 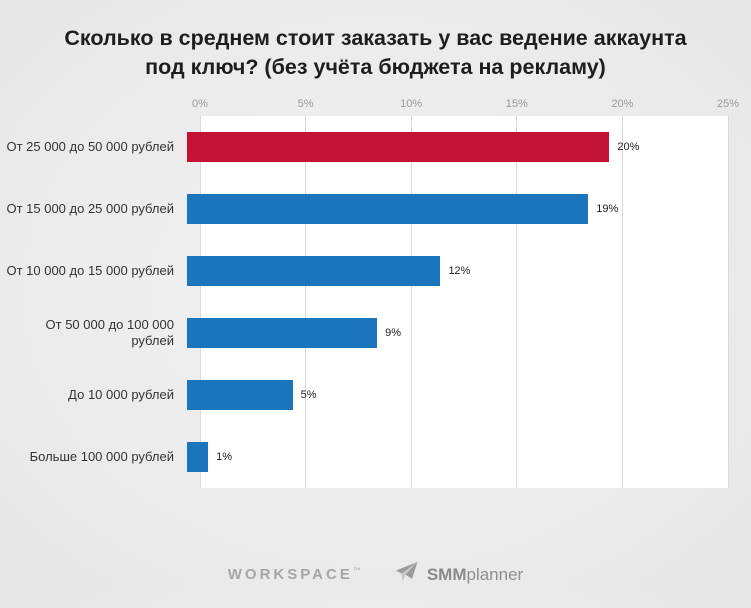 I want to click on x-tick-label: 20%, so click(x=622, y=104).